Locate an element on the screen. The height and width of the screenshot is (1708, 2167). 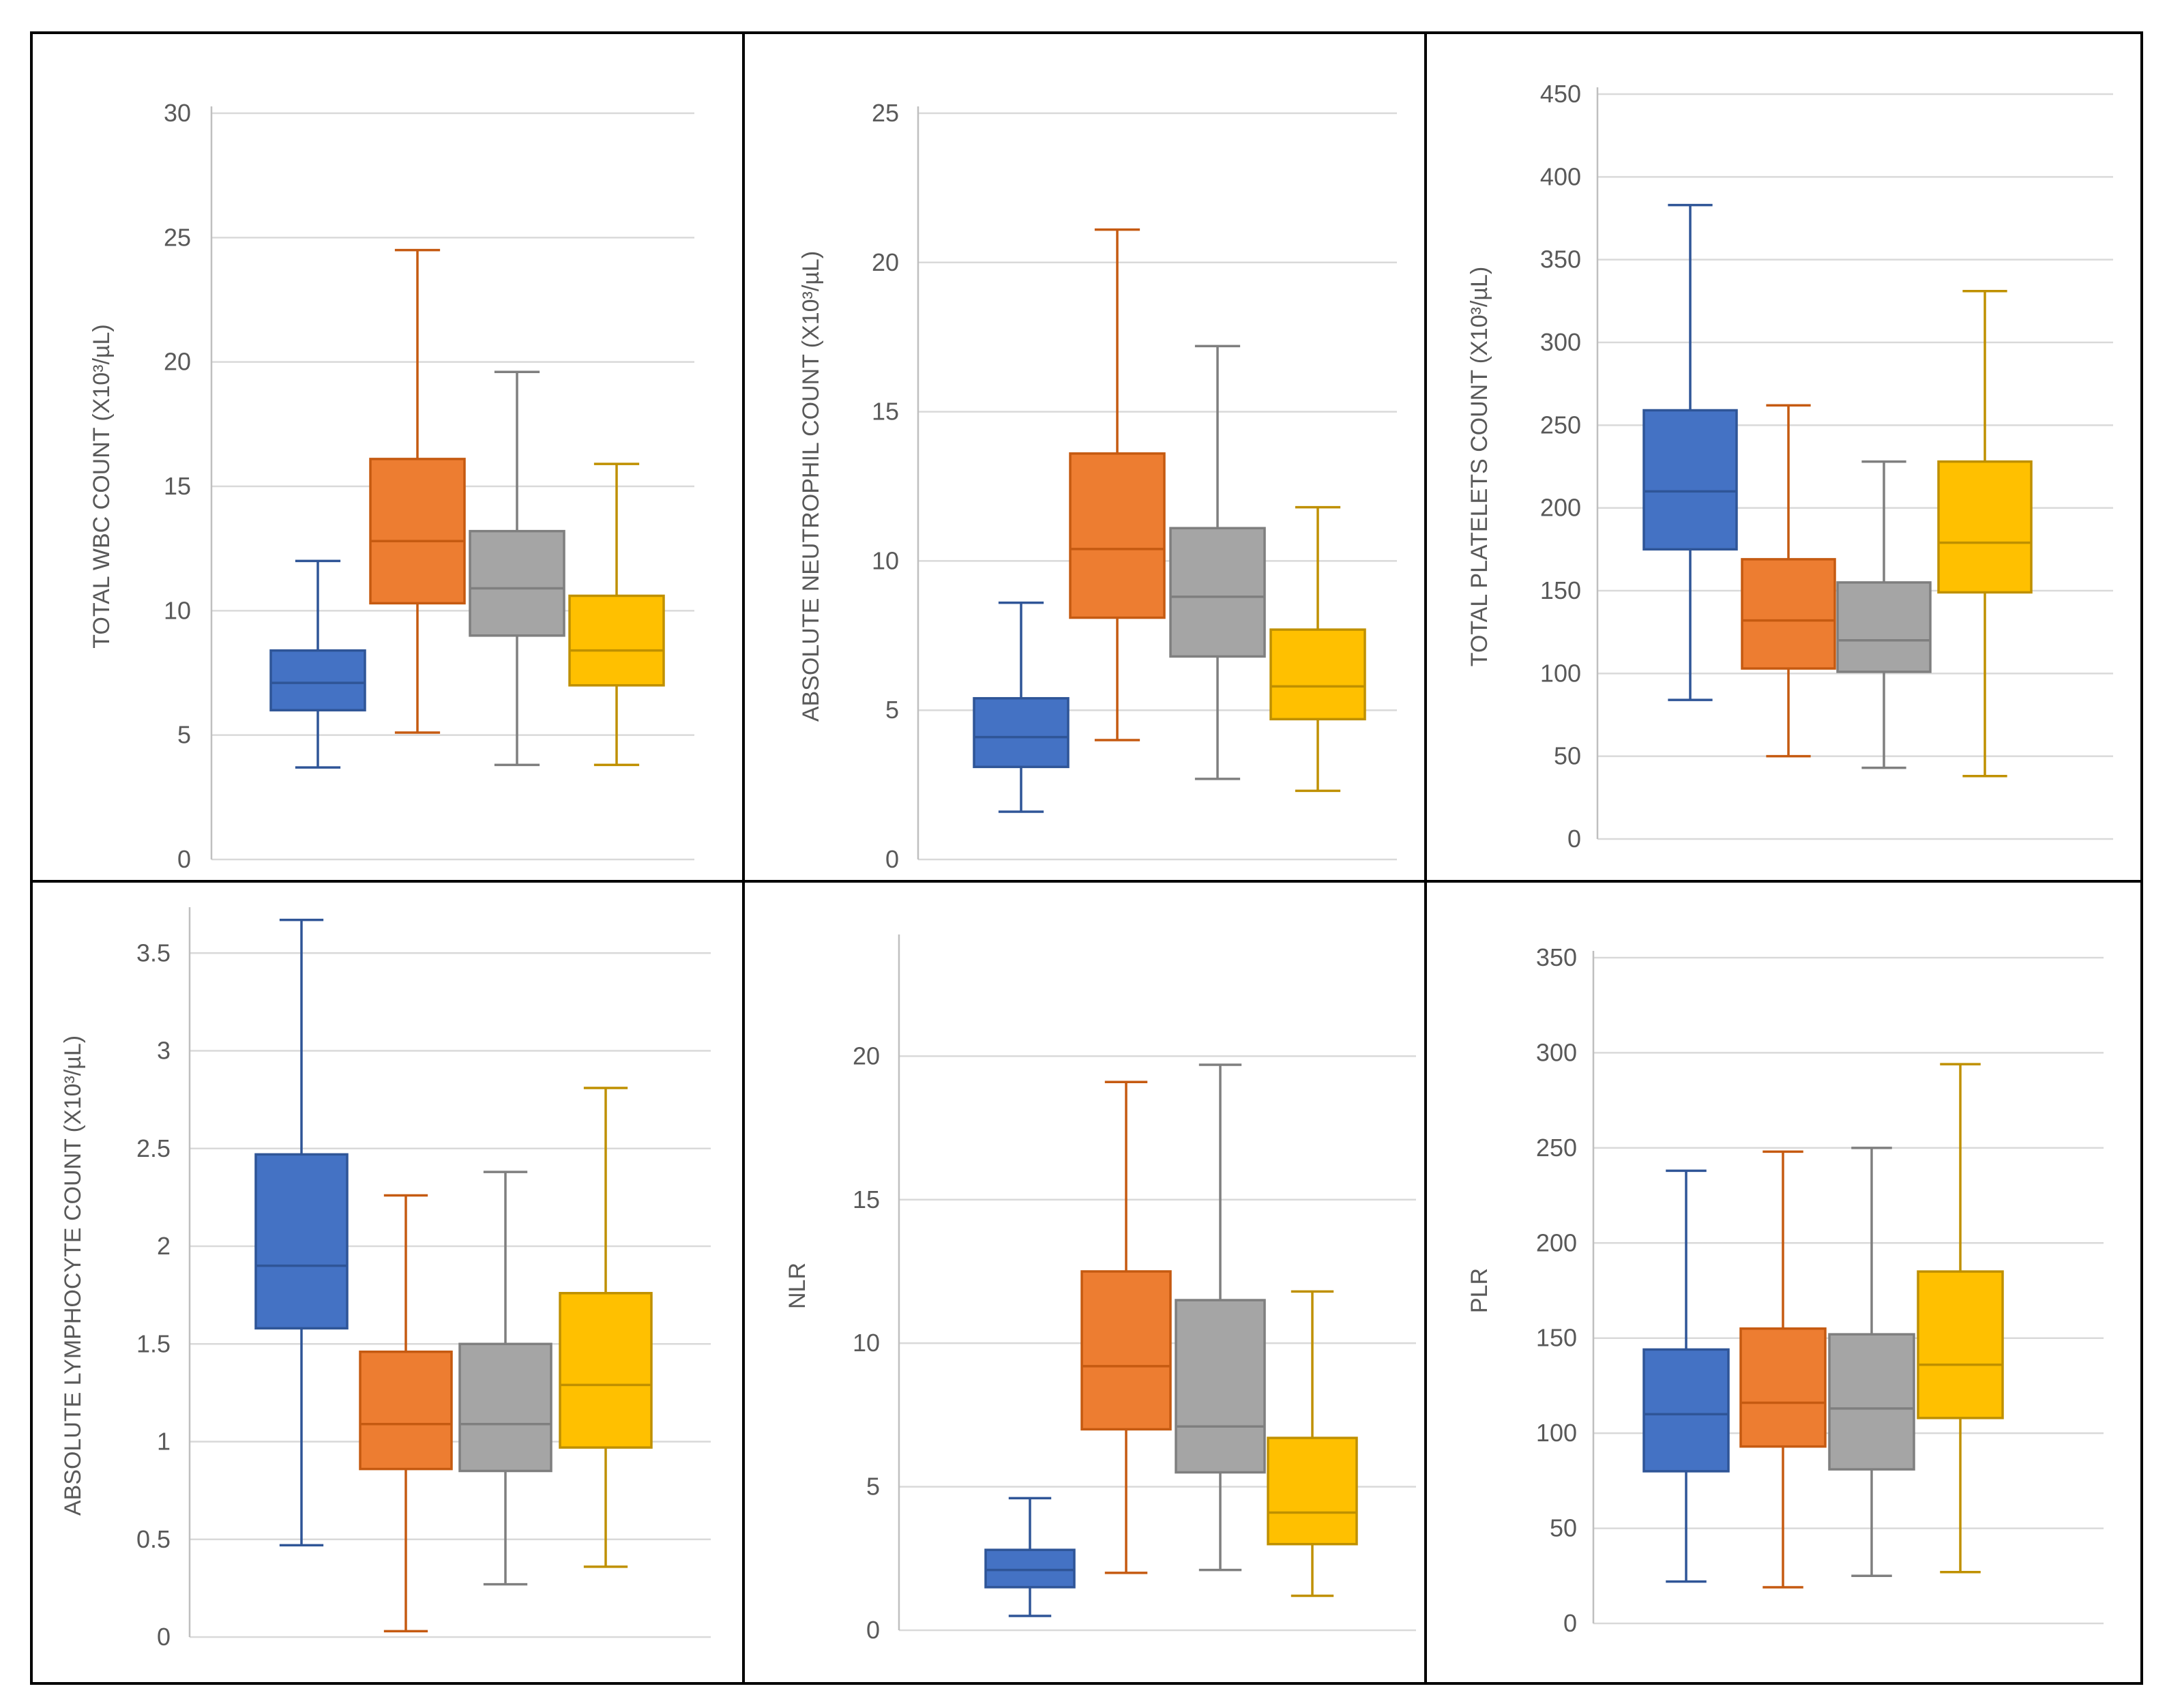
y-tick-label: 3.5 is located at coordinates (153, 953).